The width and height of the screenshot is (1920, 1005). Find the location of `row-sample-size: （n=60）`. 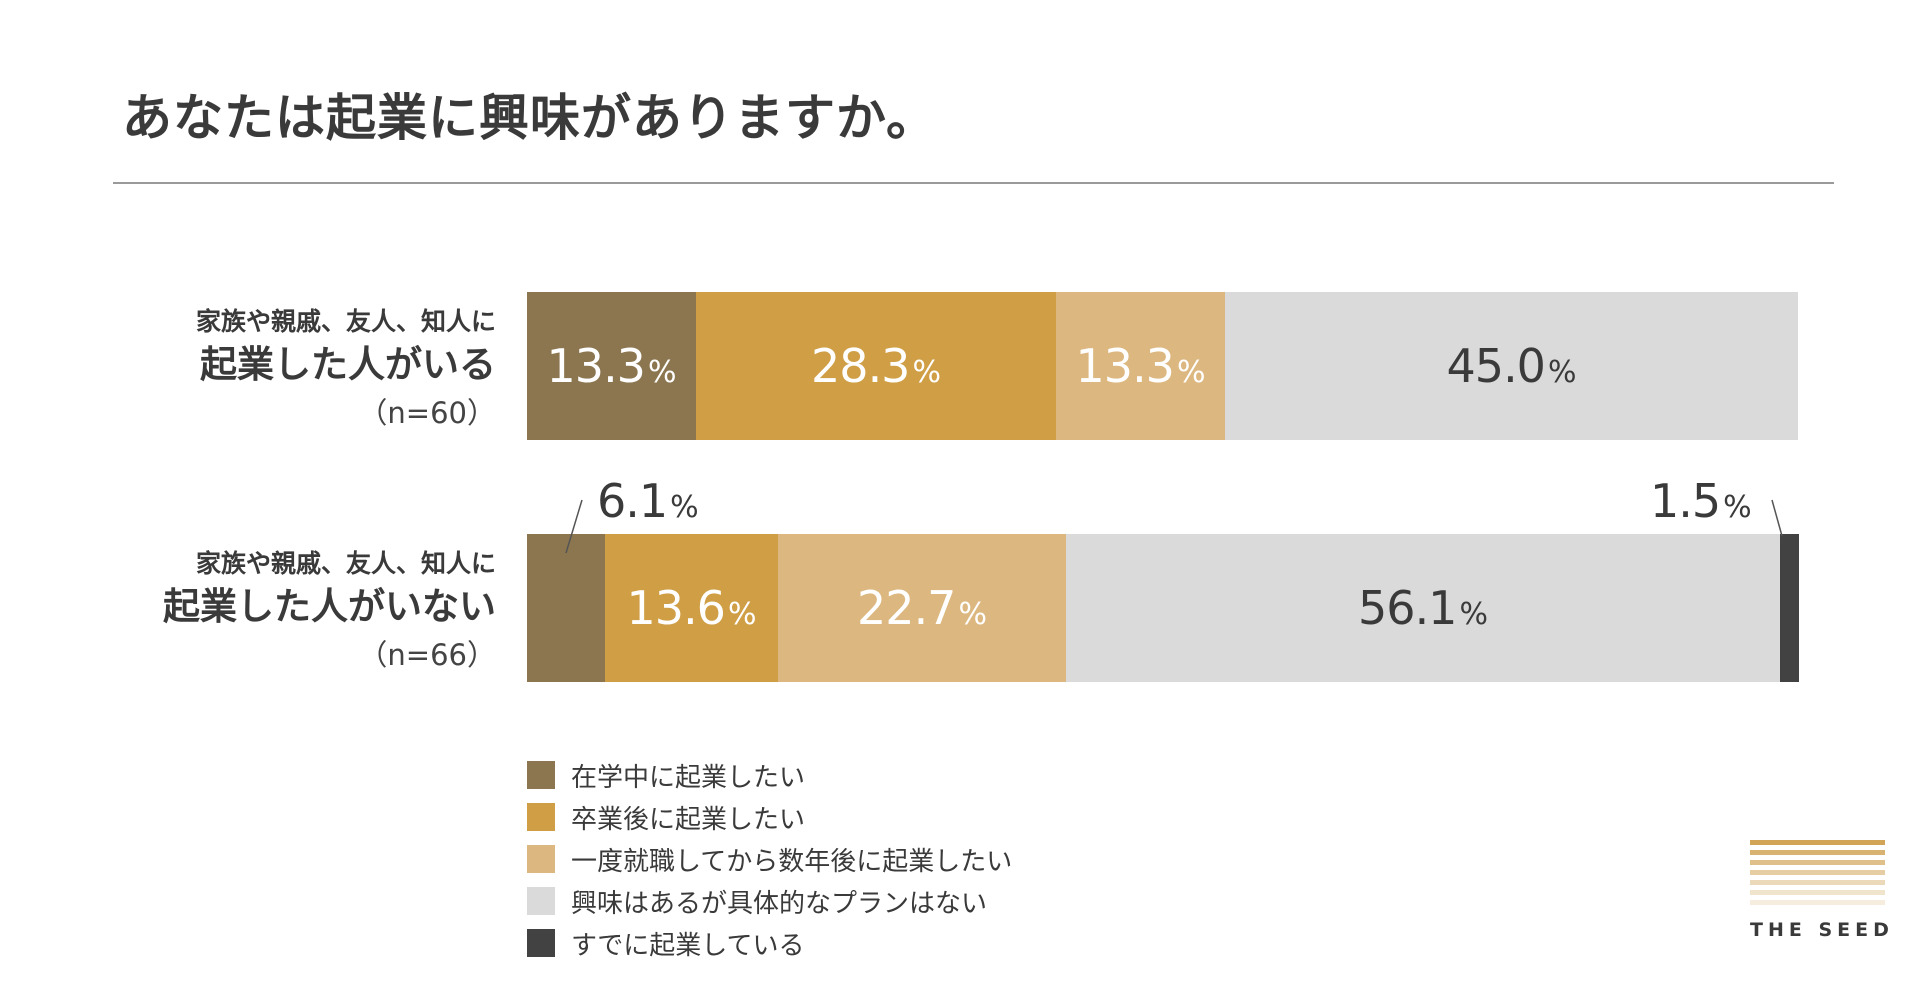

row-sample-size: （n=60） is located at coordinates (427, 413).